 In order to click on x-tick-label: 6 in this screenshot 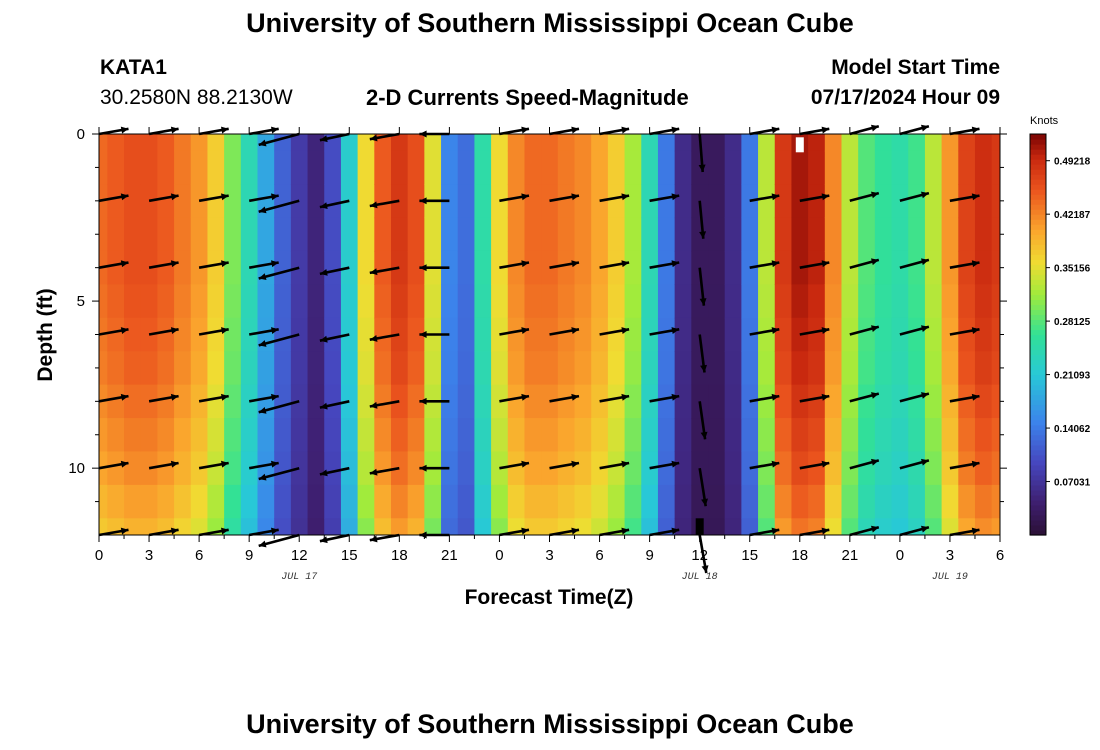, I will do `click(199, 555)`.